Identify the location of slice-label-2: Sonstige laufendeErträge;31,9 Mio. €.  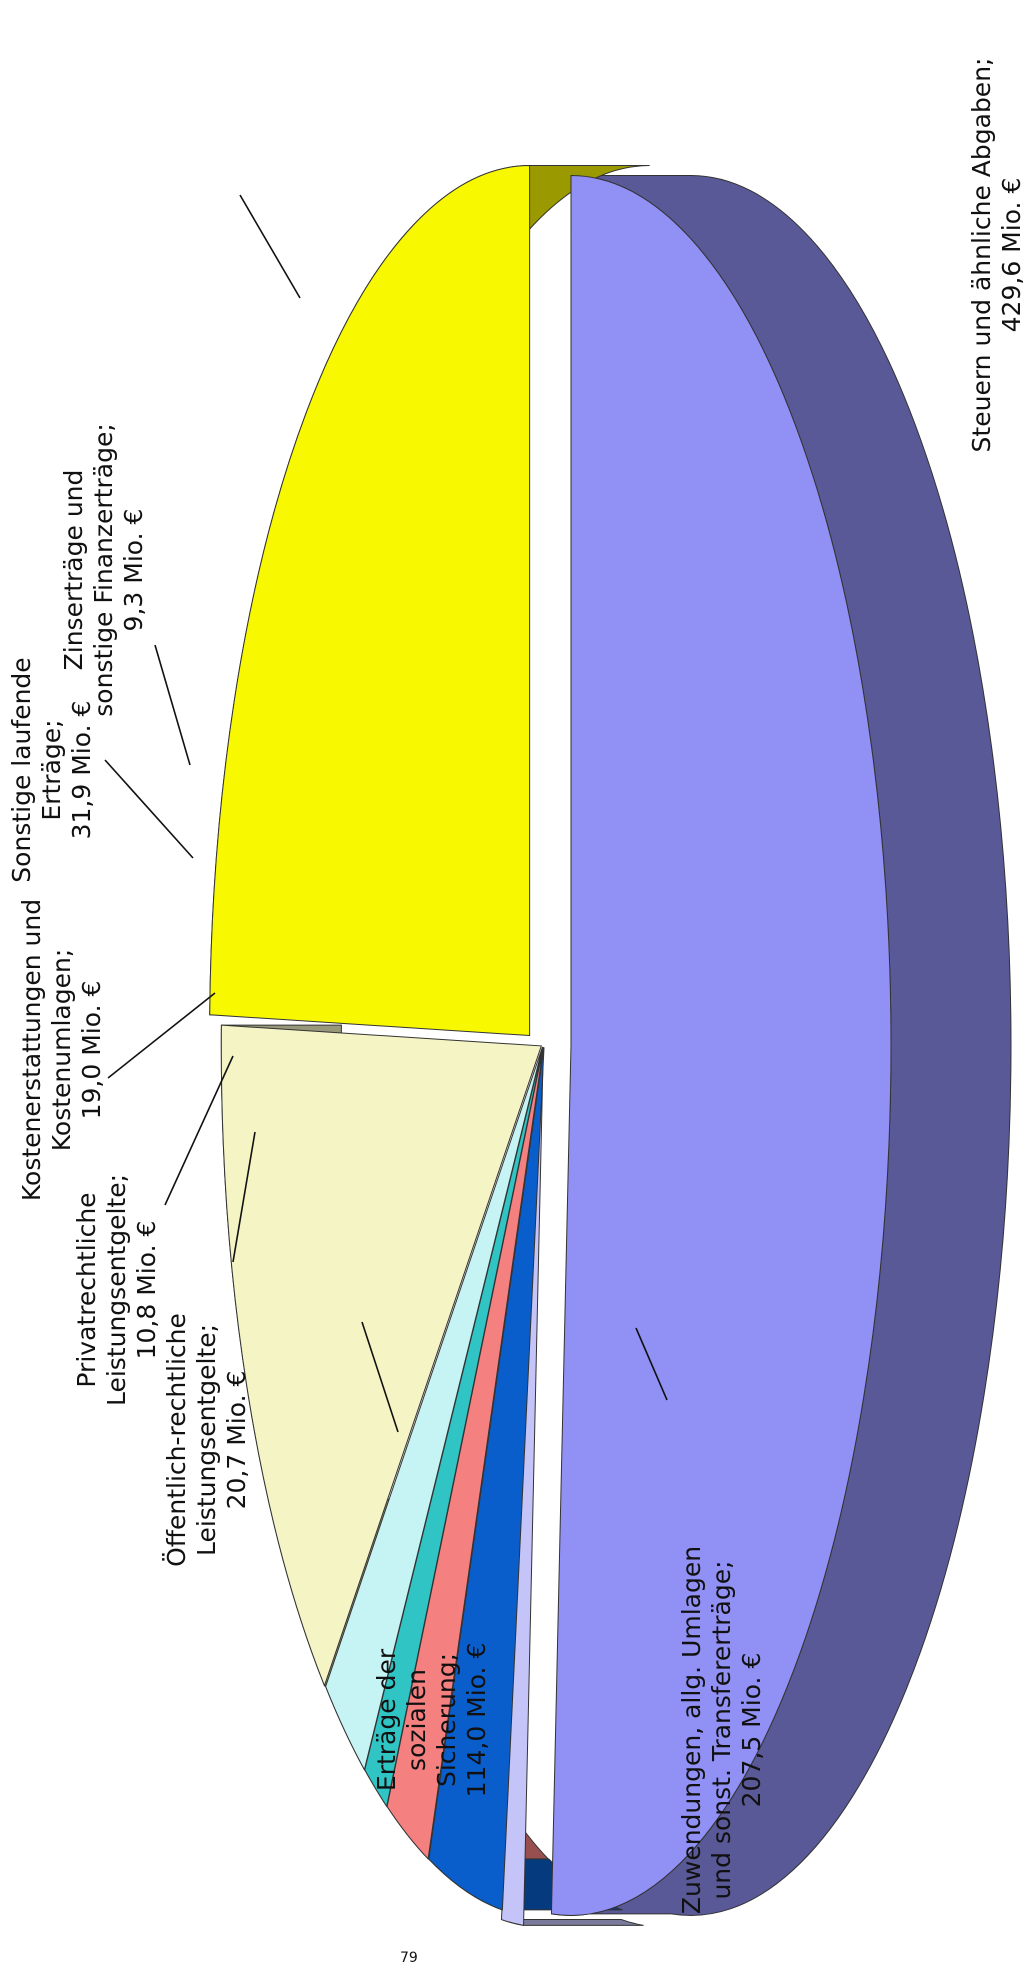
(51, 769).